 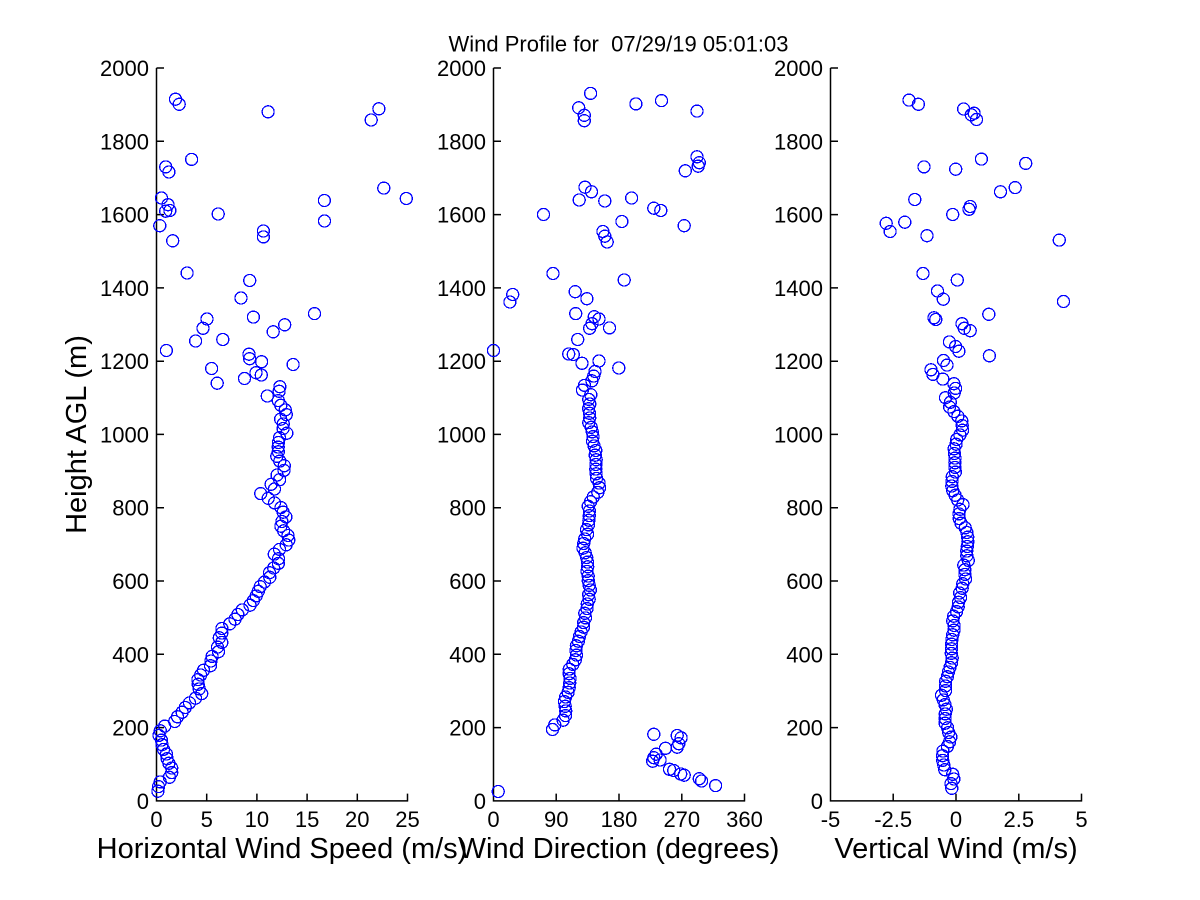 I want to click on svg-text: 20, so click(x=357, y=819).